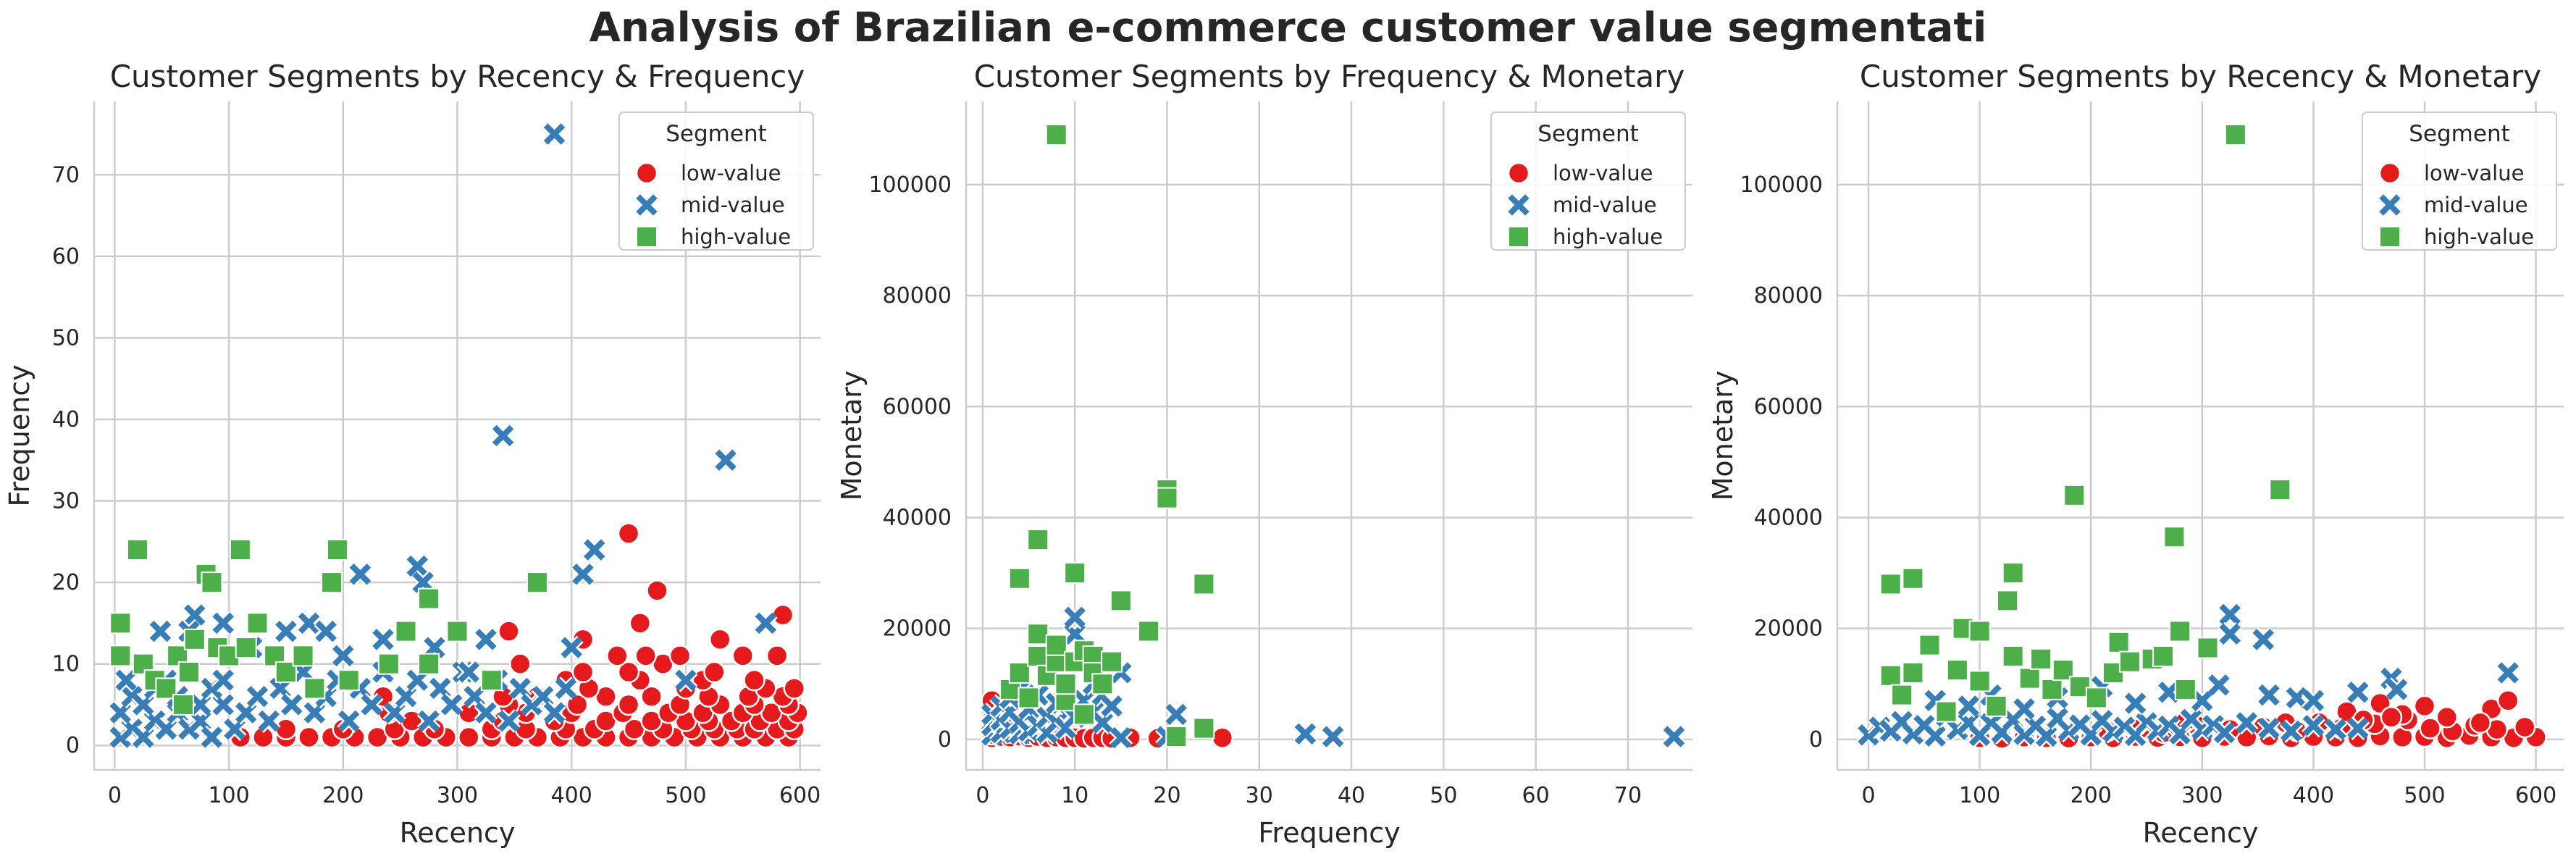 The height and width of the screenshot is (859, 2576). Describe the element at coordinates (1788, 629) in the screenshot. I see `y-tick-label: 20000` at that location.